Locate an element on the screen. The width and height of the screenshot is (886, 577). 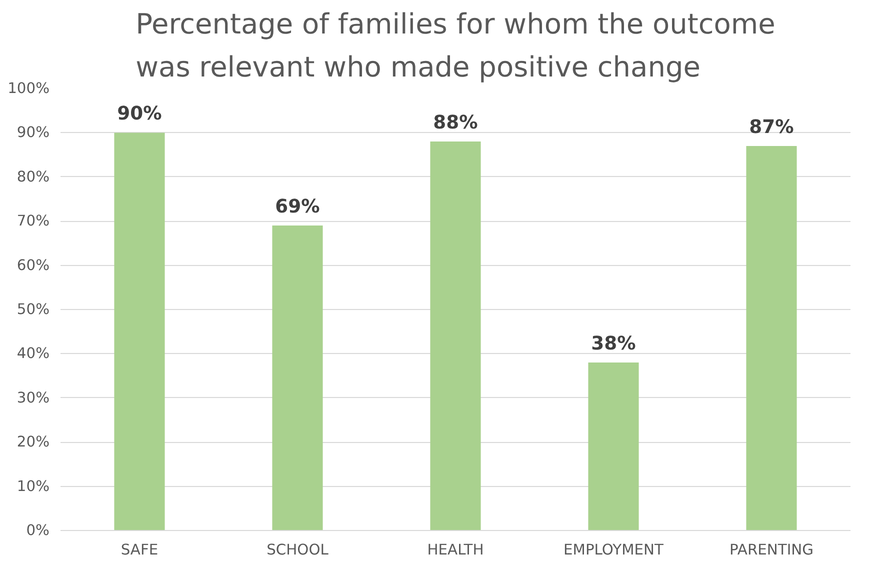
y-tick-label: 0% is located at coordinates (38, 530).